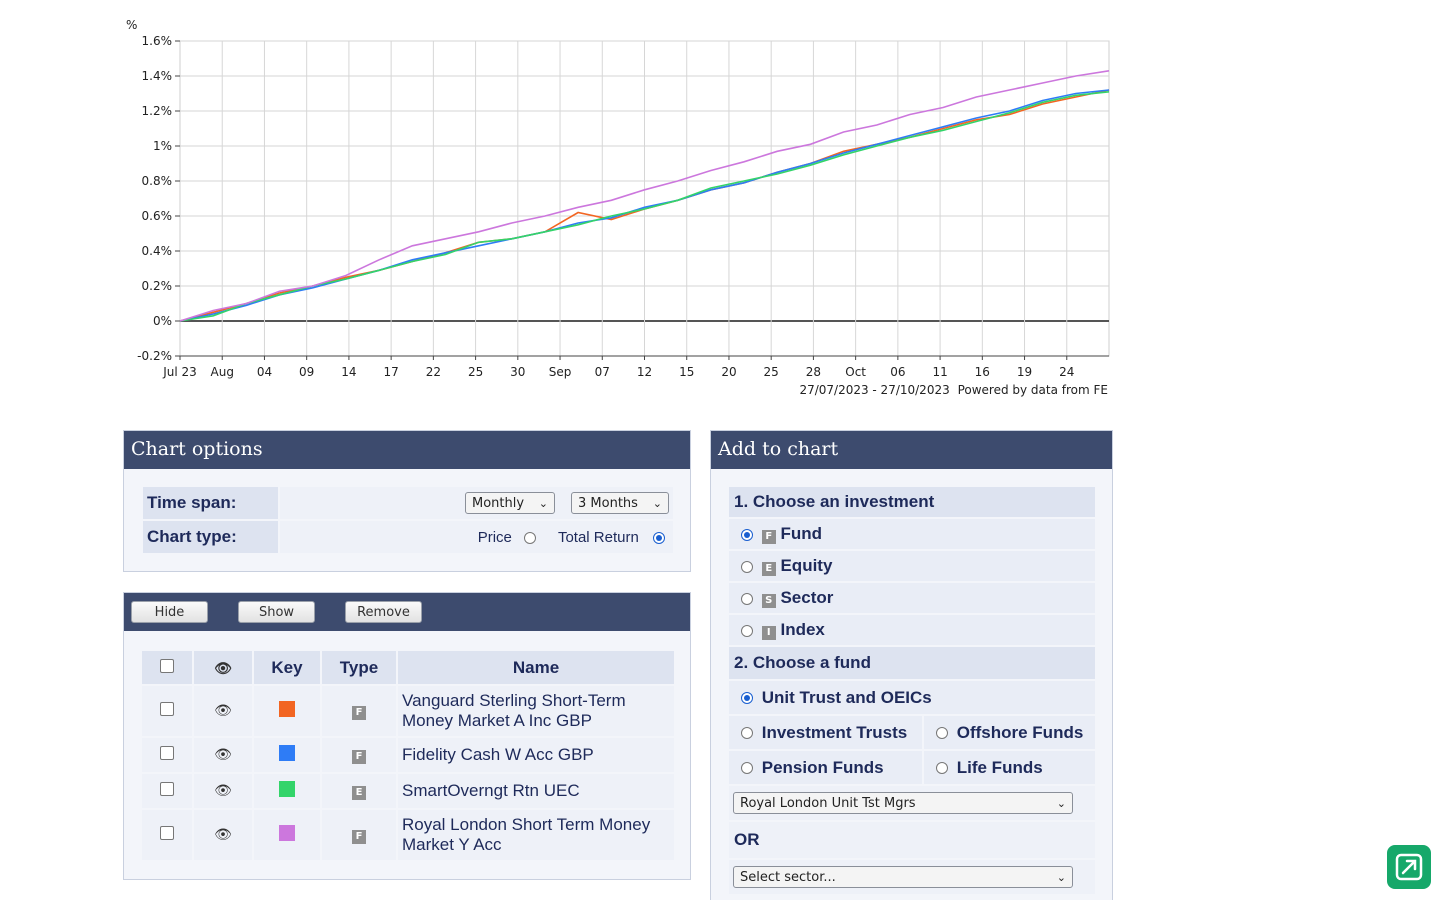 The width and height of the screenshot is (1440, 900). I want to click on index-radio, so click(747, 630).